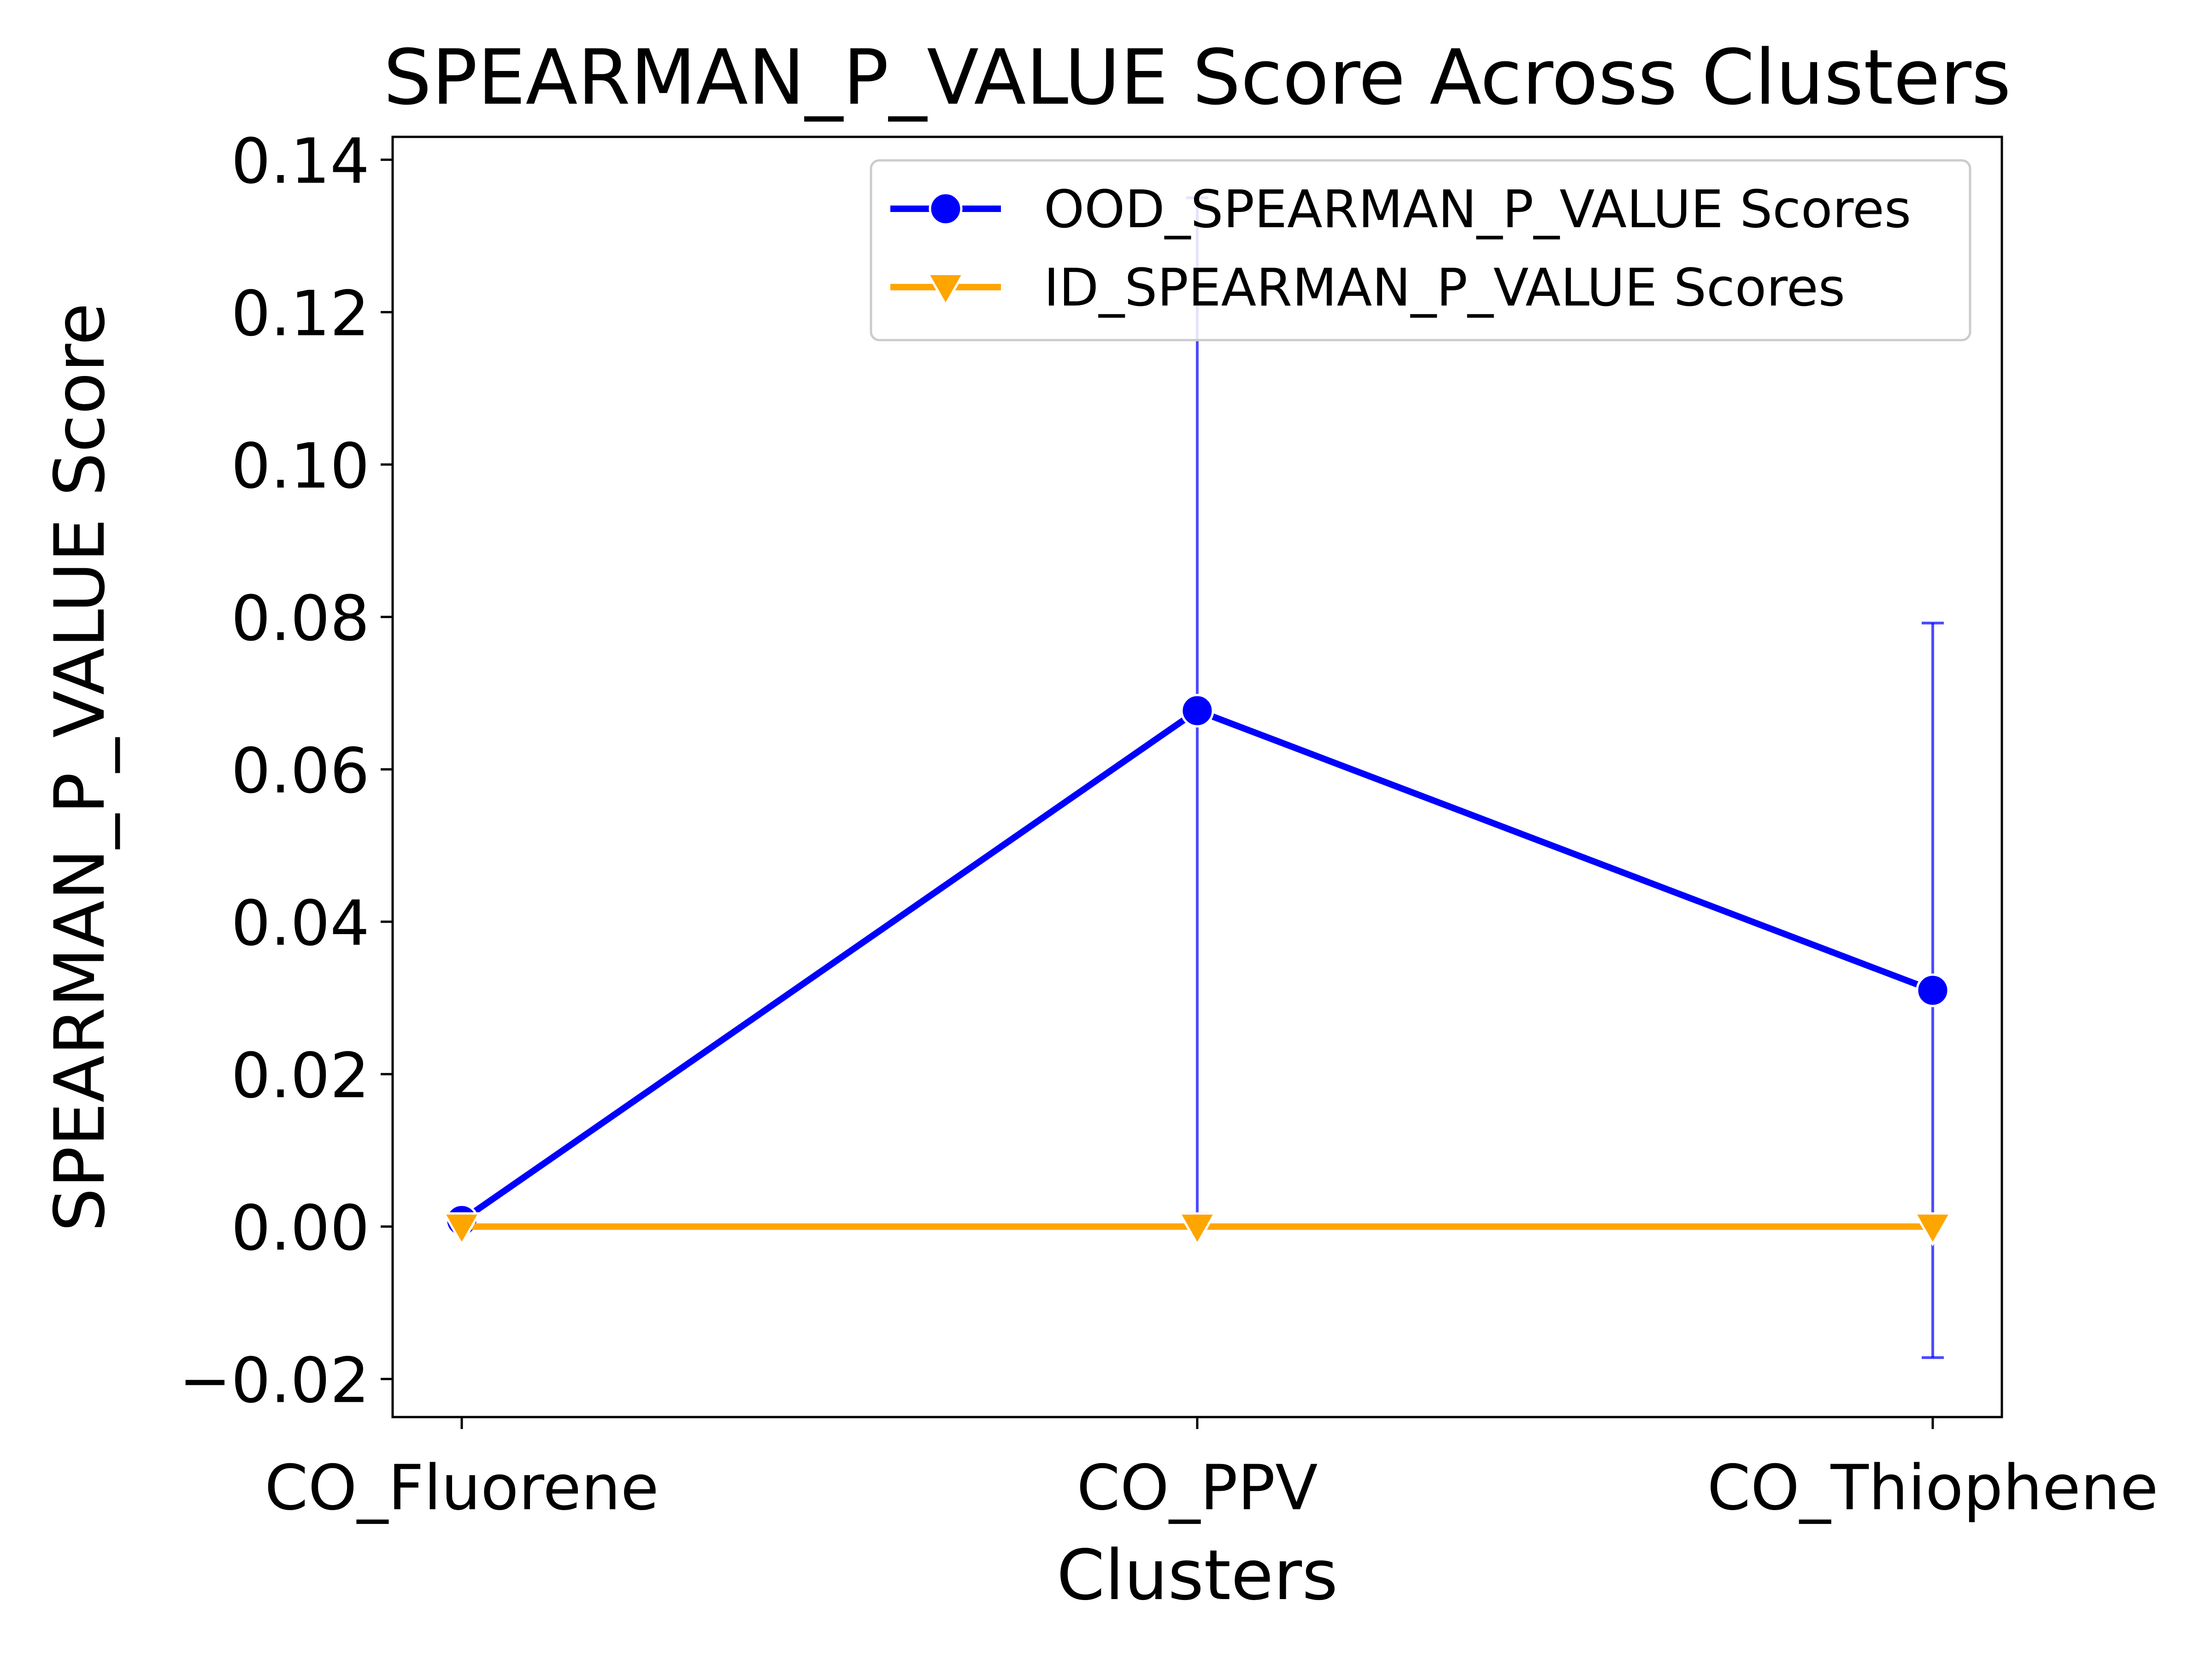 This screenshot has width=2212, height=1659. What do you see at coordinates (1197, 1488) in the screenshot?
I see `x-tick-label: CO_PPV` at bounding box center [1197, 1488].